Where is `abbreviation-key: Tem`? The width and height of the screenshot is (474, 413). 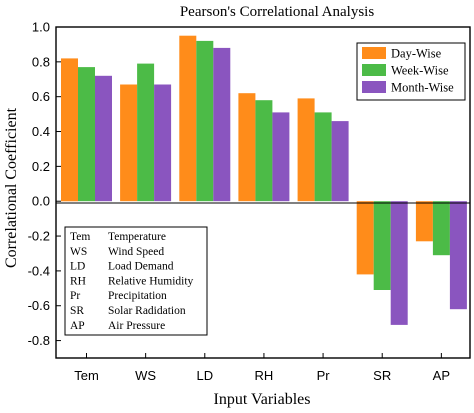
abbreviation-key: Tem is located at coordinates (80, 237).